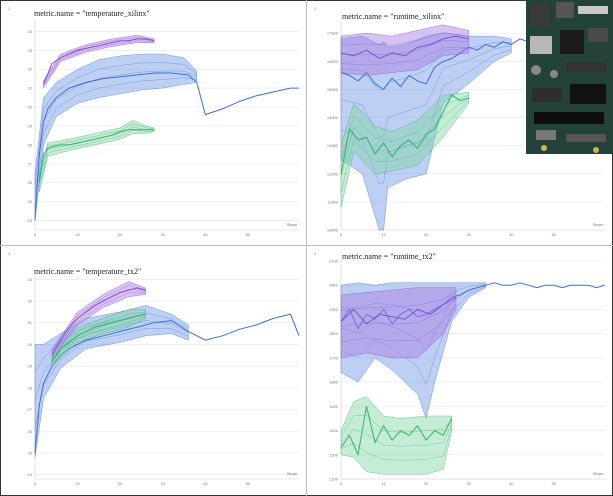 The width and height of the screenshot is (613, 496). Describe the element at coordinates (333, 33) in the screenshot. I see `y-tick-label: 17000` at that location.